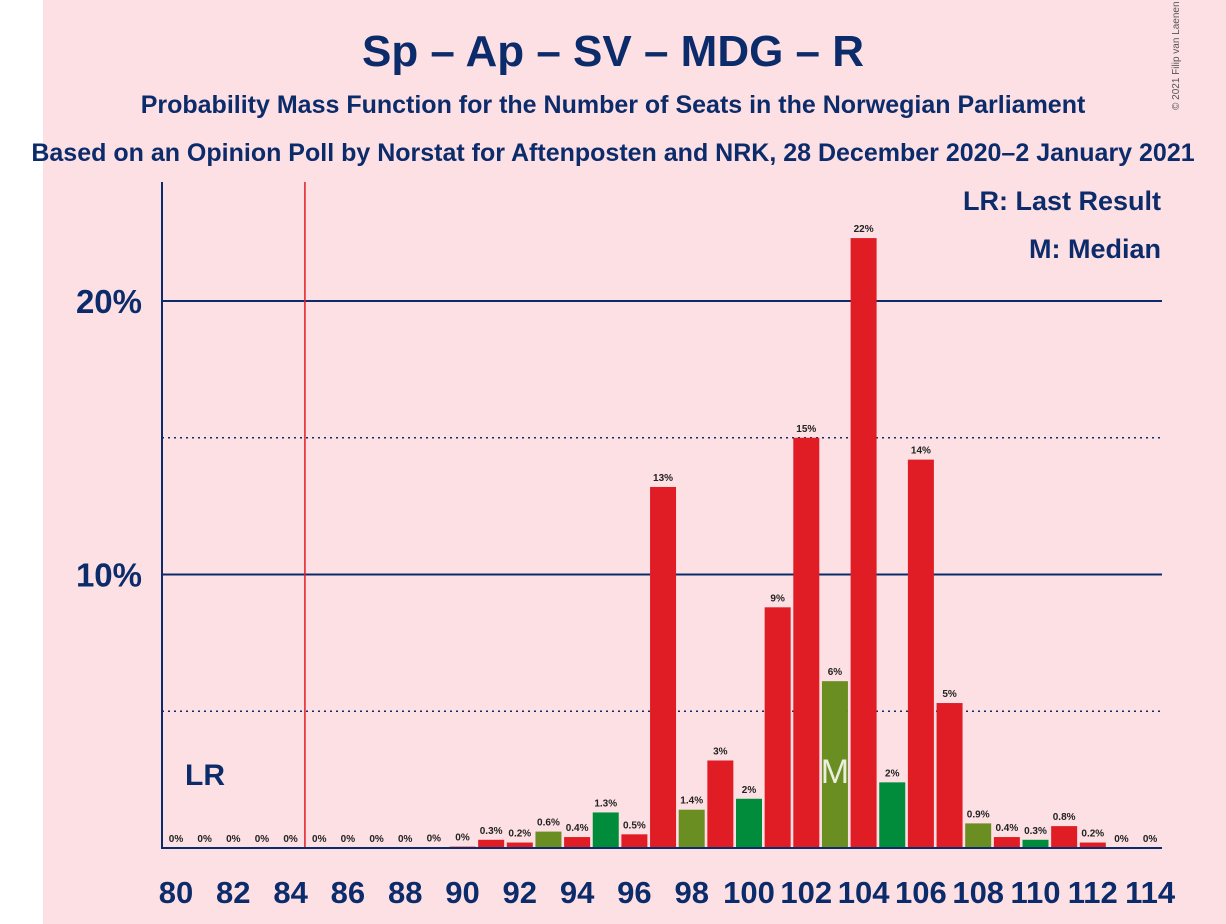 The image size is (1226, 924). What do you see at coordinates (290, 892) in the screenshot?
I see `x-tick-label: 84` at bounding box center [290, 892].